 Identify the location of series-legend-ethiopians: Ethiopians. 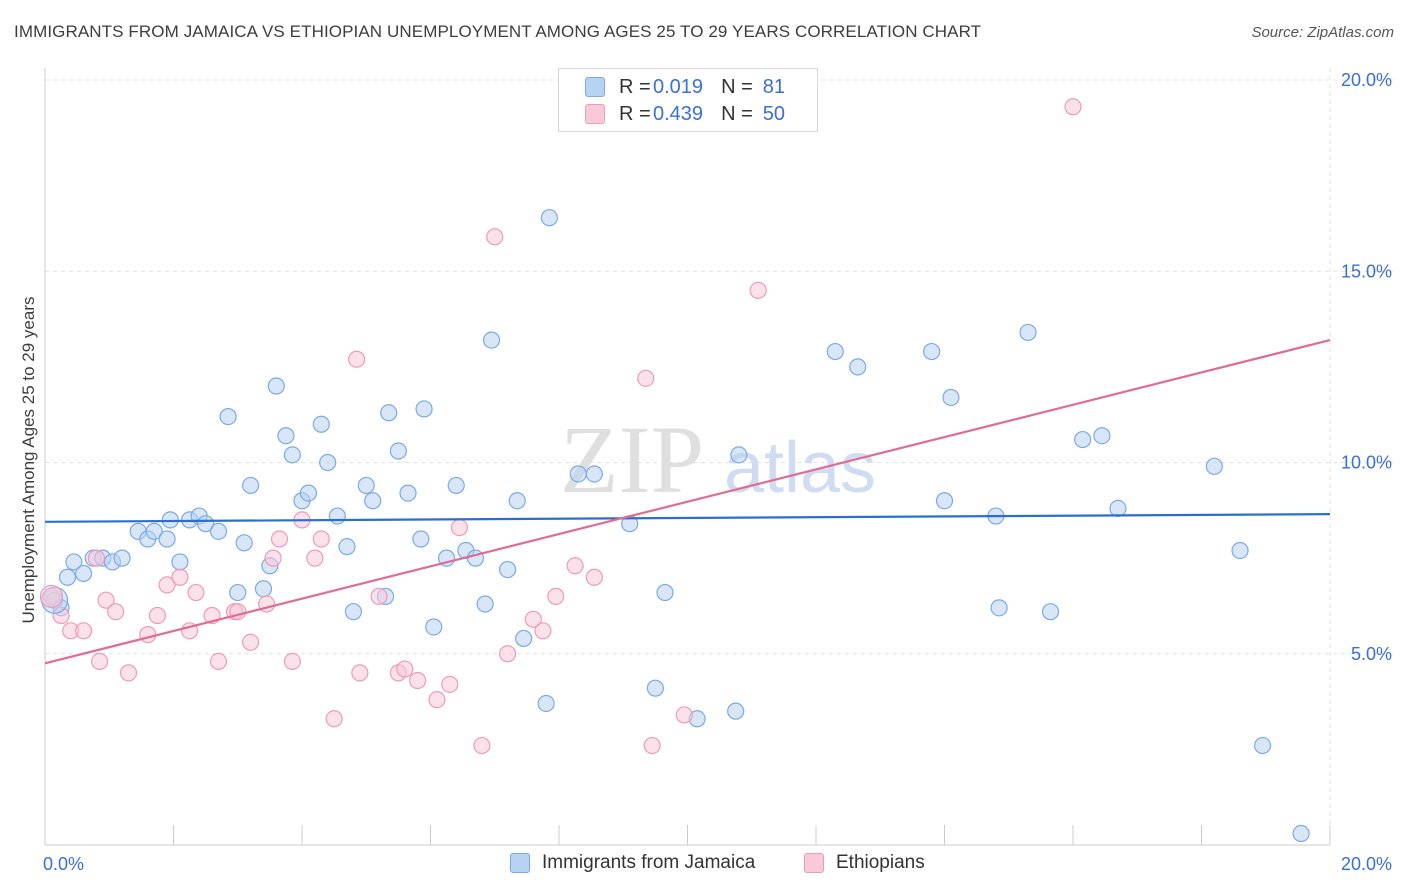
(864, 863).